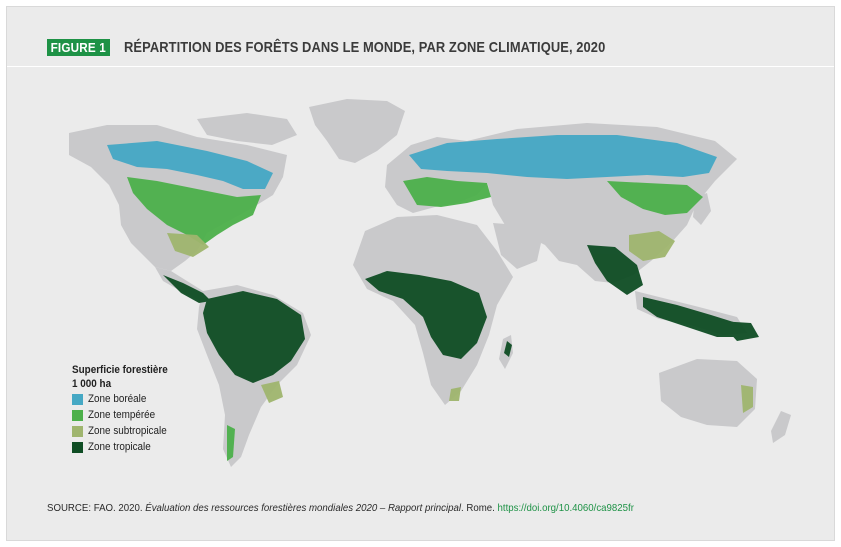 The height and width of the screenshot is (547, 841). What do you see at coordinates (117, 399) in the screenshot?
I see `legend-label: Zone boréale` at bounding box center [117, 399].